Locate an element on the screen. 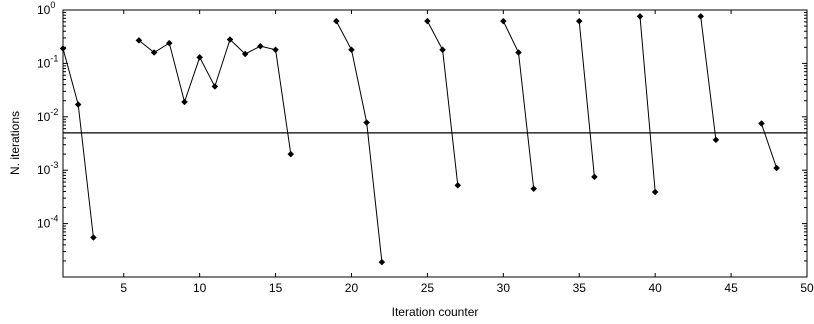 This screenshot has width=814, height=324. x-tick-label: 45 is located at coordinates (731, 288).